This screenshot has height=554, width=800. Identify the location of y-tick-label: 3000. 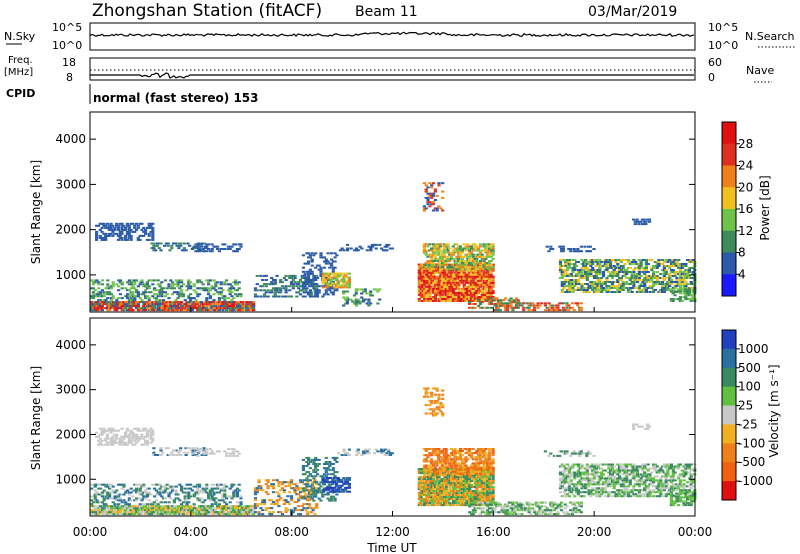
(70, 184).